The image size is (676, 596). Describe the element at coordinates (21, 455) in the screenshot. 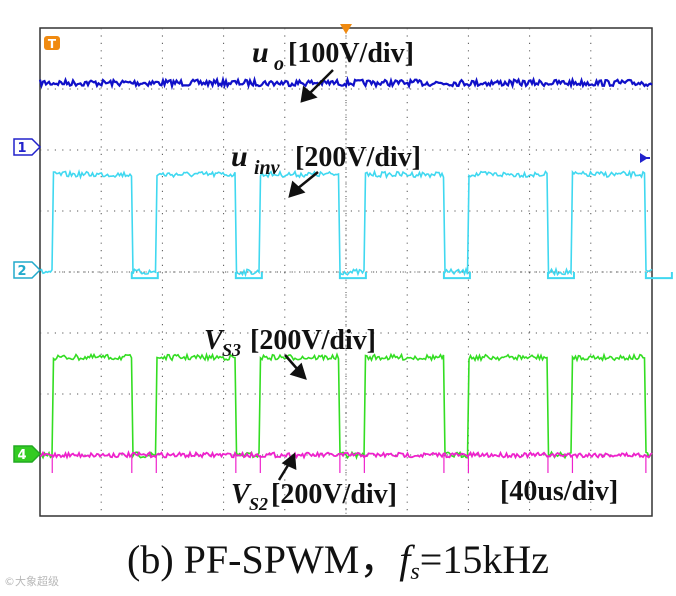

I see `channel-marker-label: 4` at that location.